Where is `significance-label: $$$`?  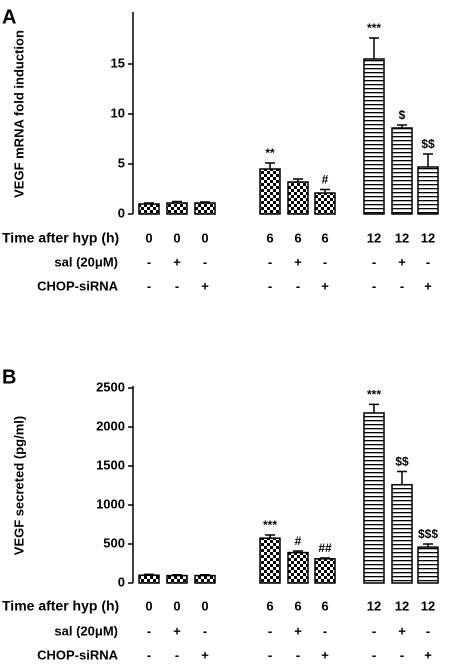
significance-label: $$$ is located at coordinates (428, 534).